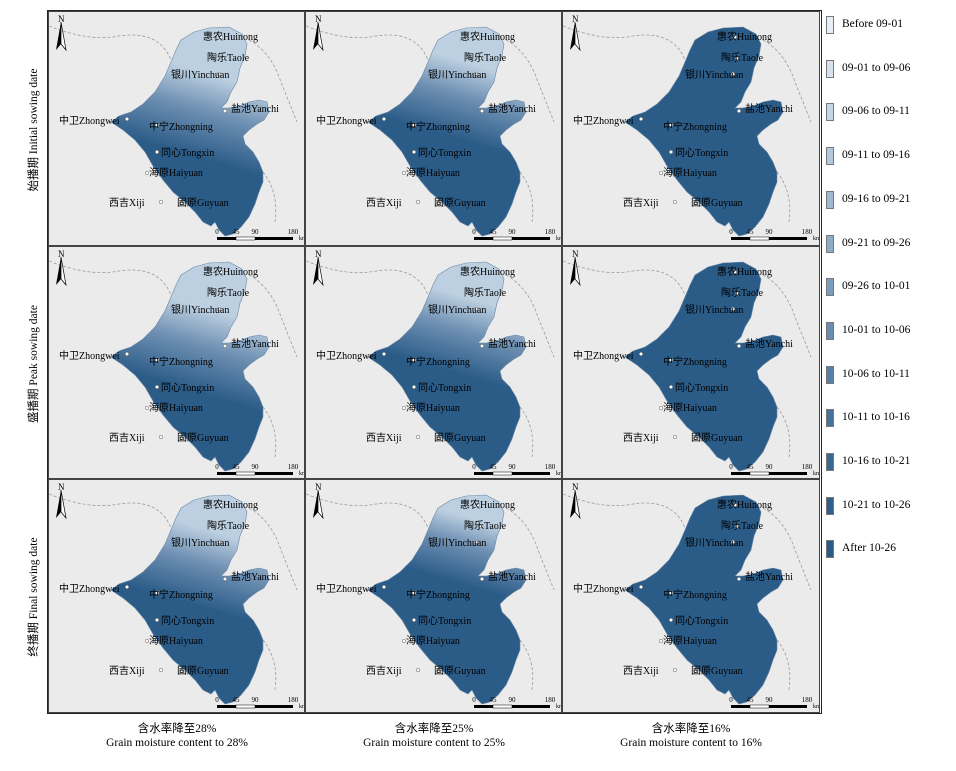  Describe the element at coordinates (691, 736) in the screenshot. I see `column-label: 含水率降至16% Grain moisture content to 16%` at that location.